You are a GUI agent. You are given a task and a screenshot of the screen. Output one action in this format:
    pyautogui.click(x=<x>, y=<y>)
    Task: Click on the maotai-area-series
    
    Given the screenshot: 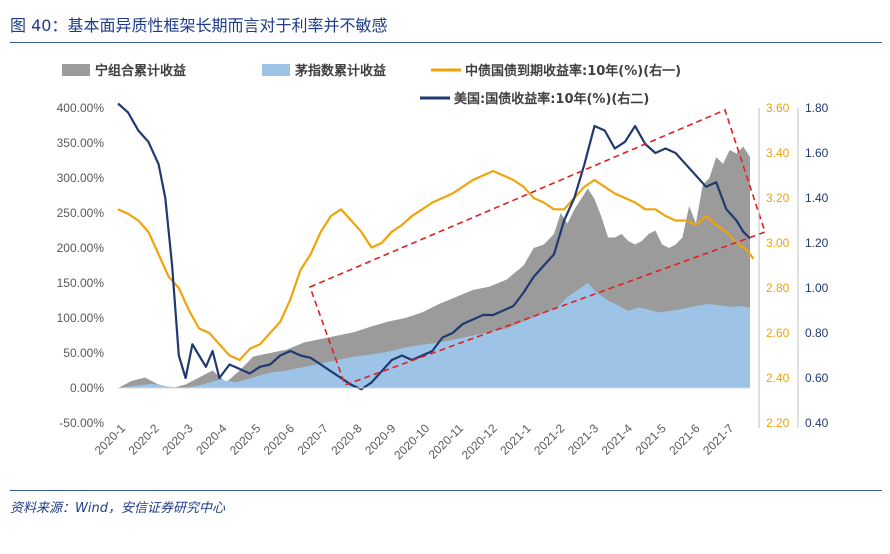 What is the action you would take?
    pyautogui.click(x=434, y=335)
    